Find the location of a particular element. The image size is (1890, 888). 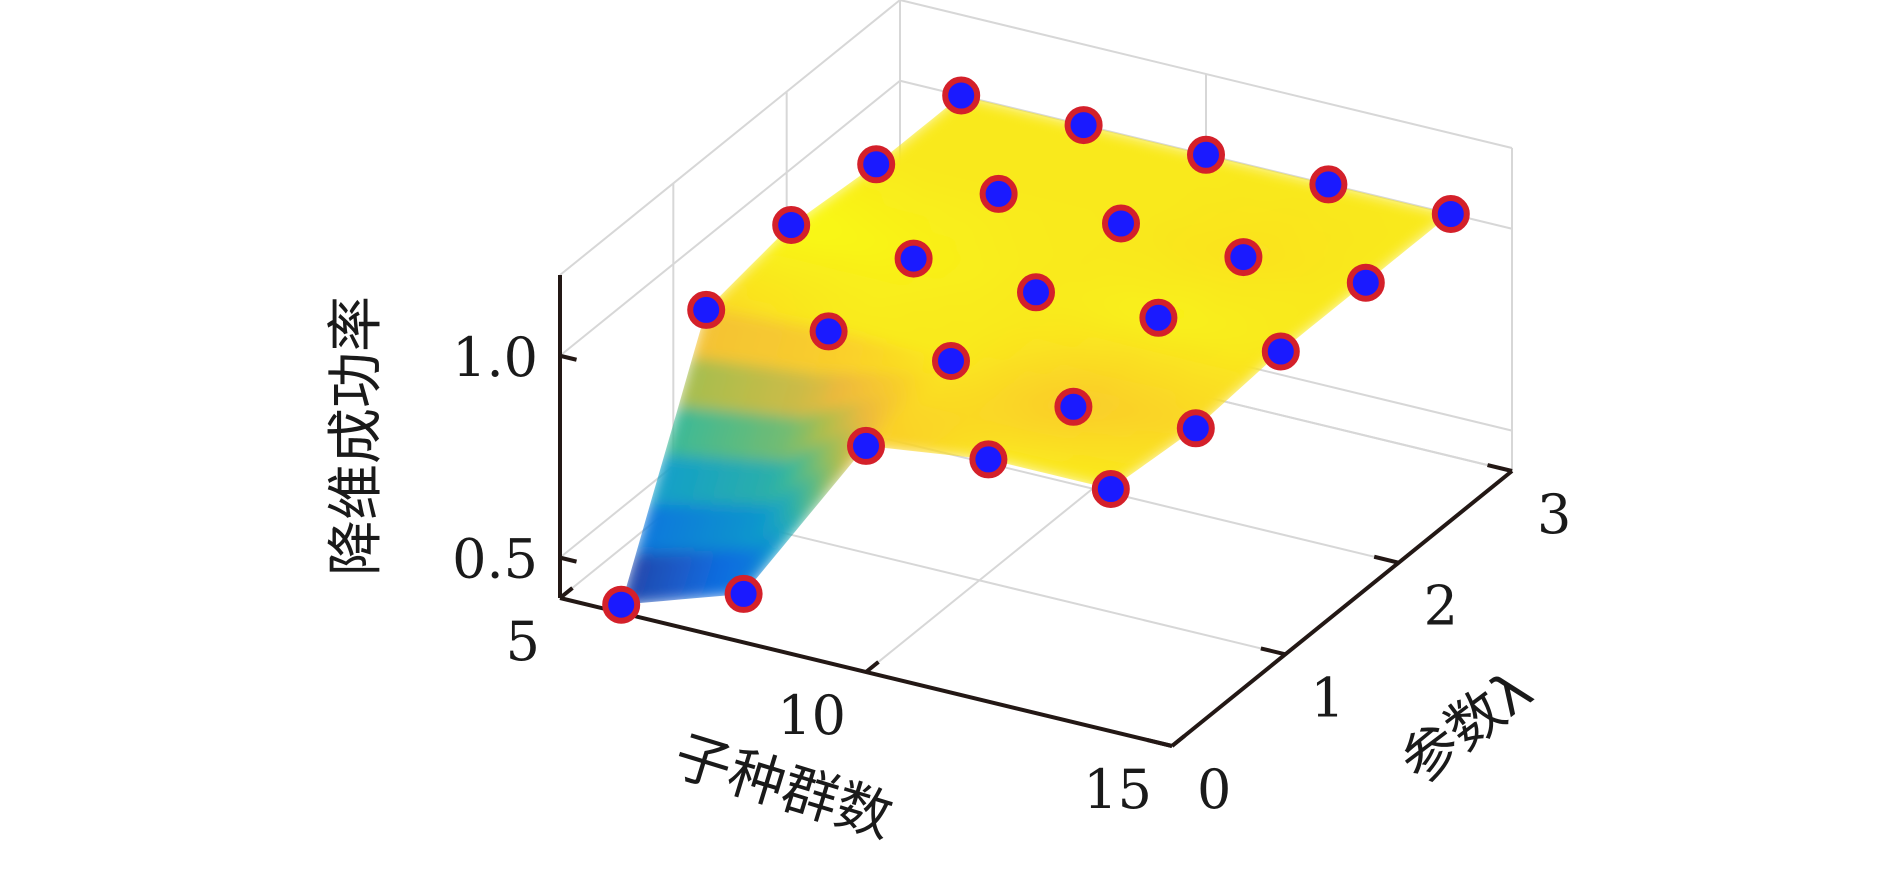

y-tick-label: 2 is located at coordinates (1441, 606).